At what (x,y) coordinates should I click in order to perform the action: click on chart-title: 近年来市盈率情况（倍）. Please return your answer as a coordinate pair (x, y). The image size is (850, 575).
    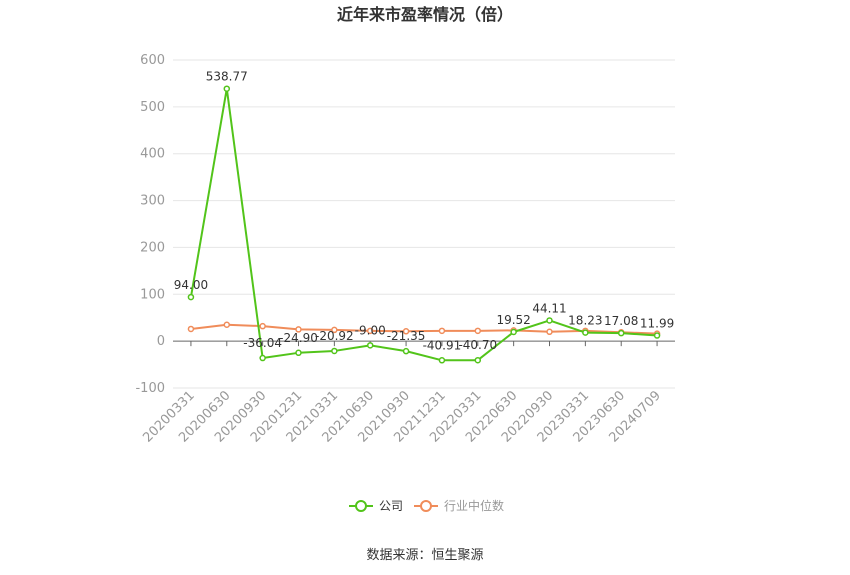
    Looking at the image, I should click on (425, 14).